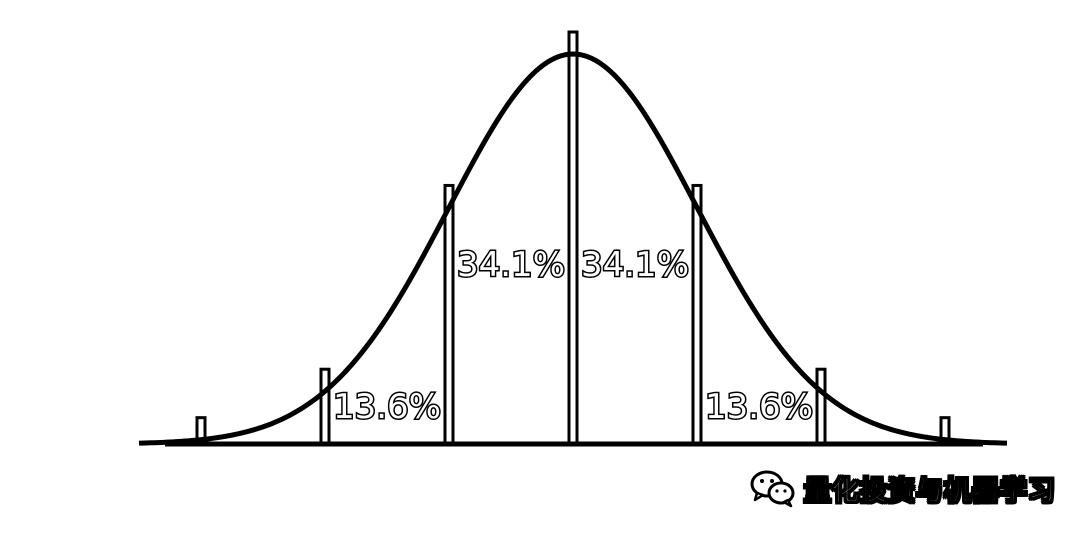 This screenshot has width=1080, height=540. I want to click on region-label-3: 34.1%, so click(635, 265).